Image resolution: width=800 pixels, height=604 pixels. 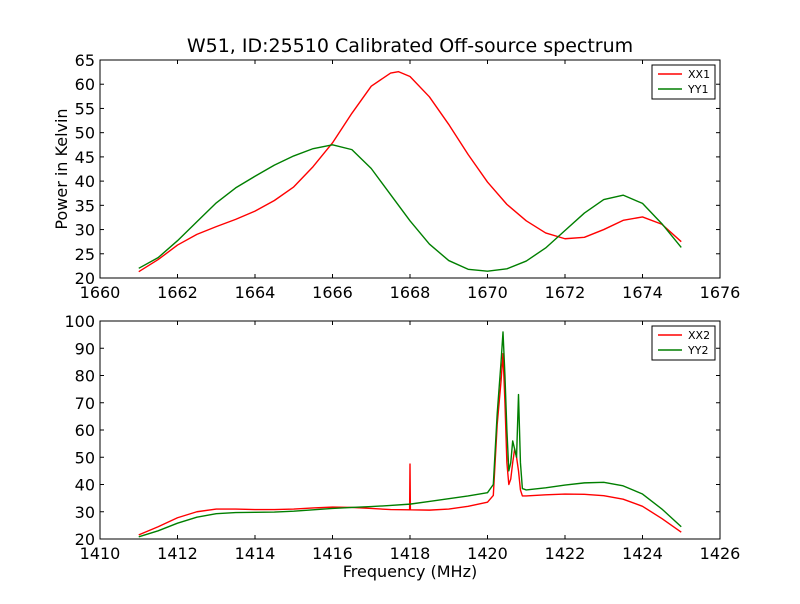 I want to click on y-tick-label: 35, so click(x=85, y=205).